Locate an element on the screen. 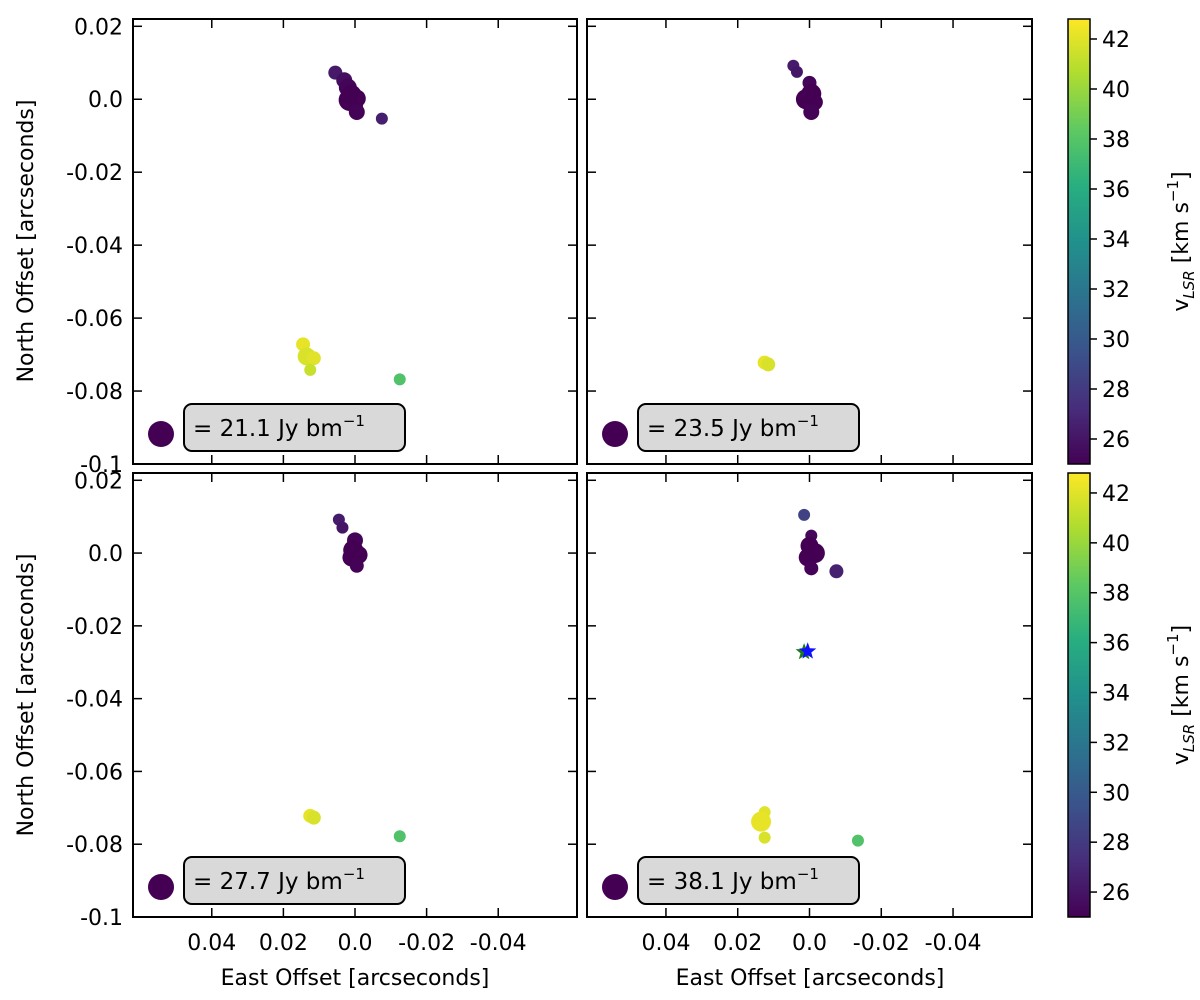 The height and width of the screenshot is (1000, 1200). legend-text: = 21.1 Jy bm−1 is located at coordinates (279, 427).